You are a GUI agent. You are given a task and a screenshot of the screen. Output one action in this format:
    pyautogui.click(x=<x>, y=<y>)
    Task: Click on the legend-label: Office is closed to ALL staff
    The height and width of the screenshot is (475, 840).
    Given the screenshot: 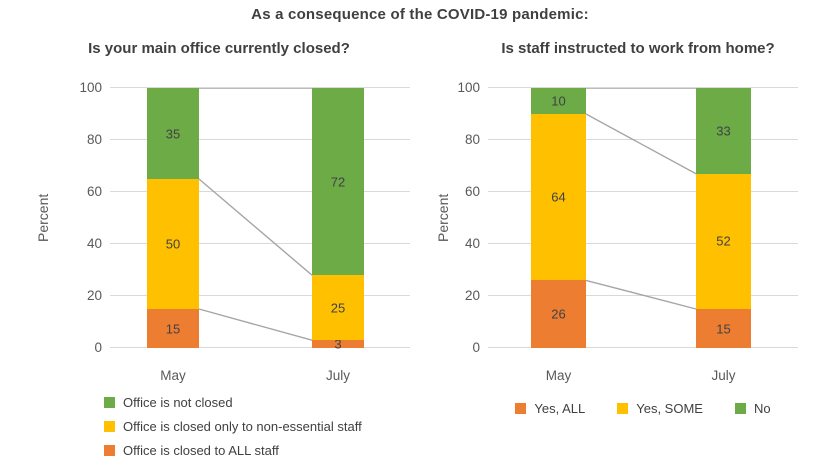 What is the action you would take?
    pyautogui.click(x=201, y=450)
    